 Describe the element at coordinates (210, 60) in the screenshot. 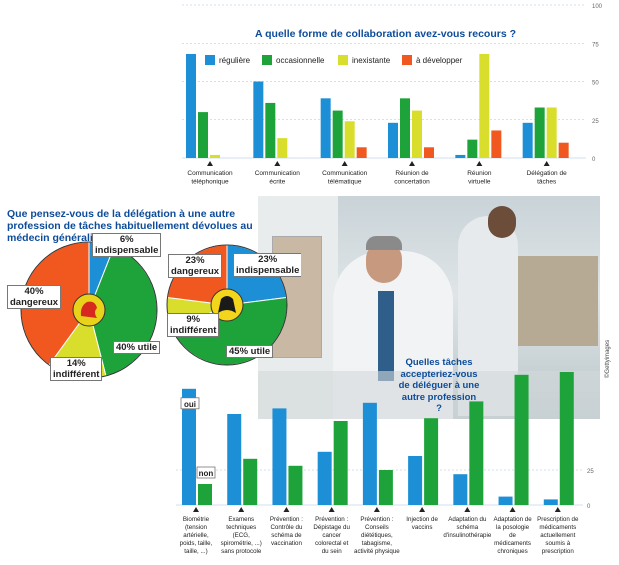

I see `legend-swatch-régulière` at that location.